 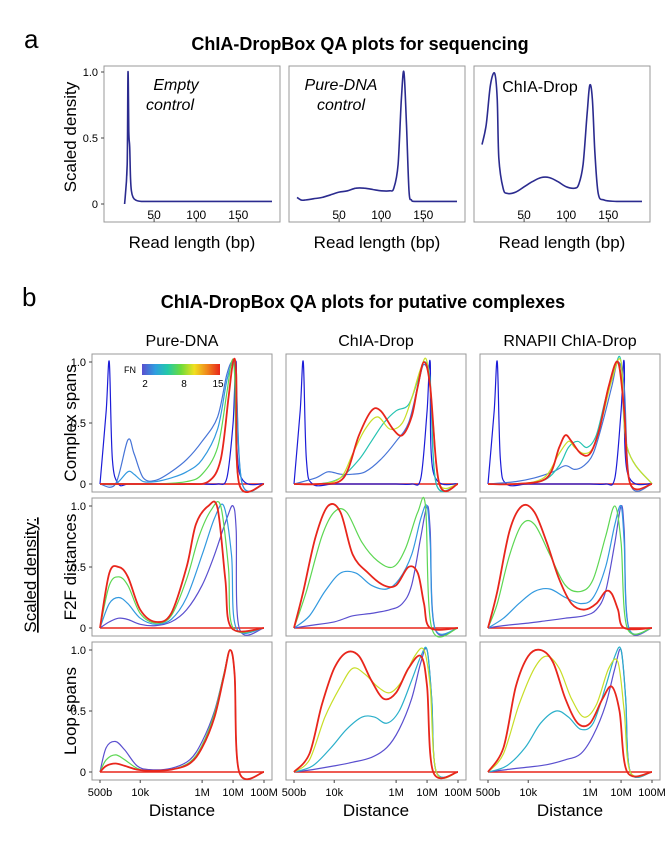 I want to click on panel-b-letter: b, so click(x=29, y=297).